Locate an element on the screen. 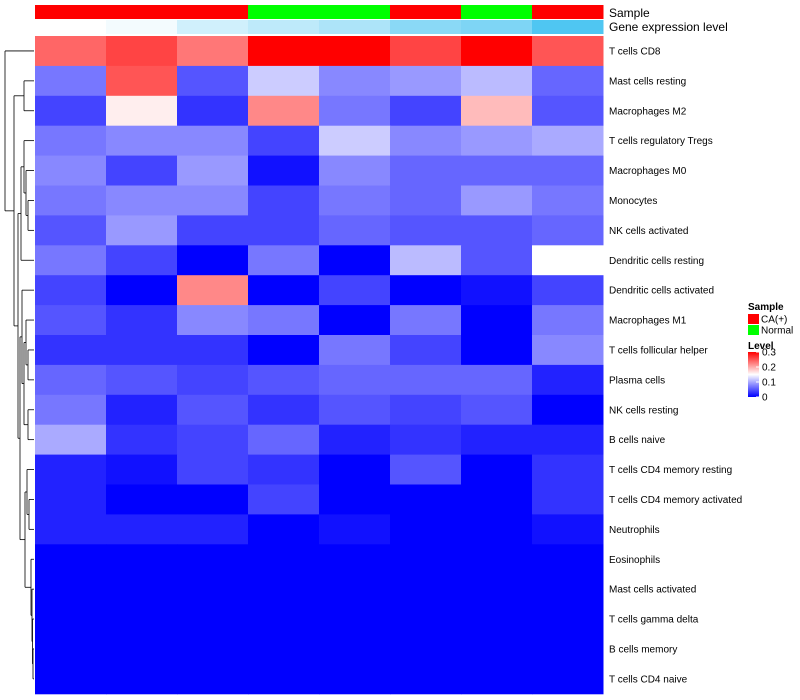 The height and width of the screenshot is (700, 800). row-label: T cells CD8 is located at coordinates (635, 51).